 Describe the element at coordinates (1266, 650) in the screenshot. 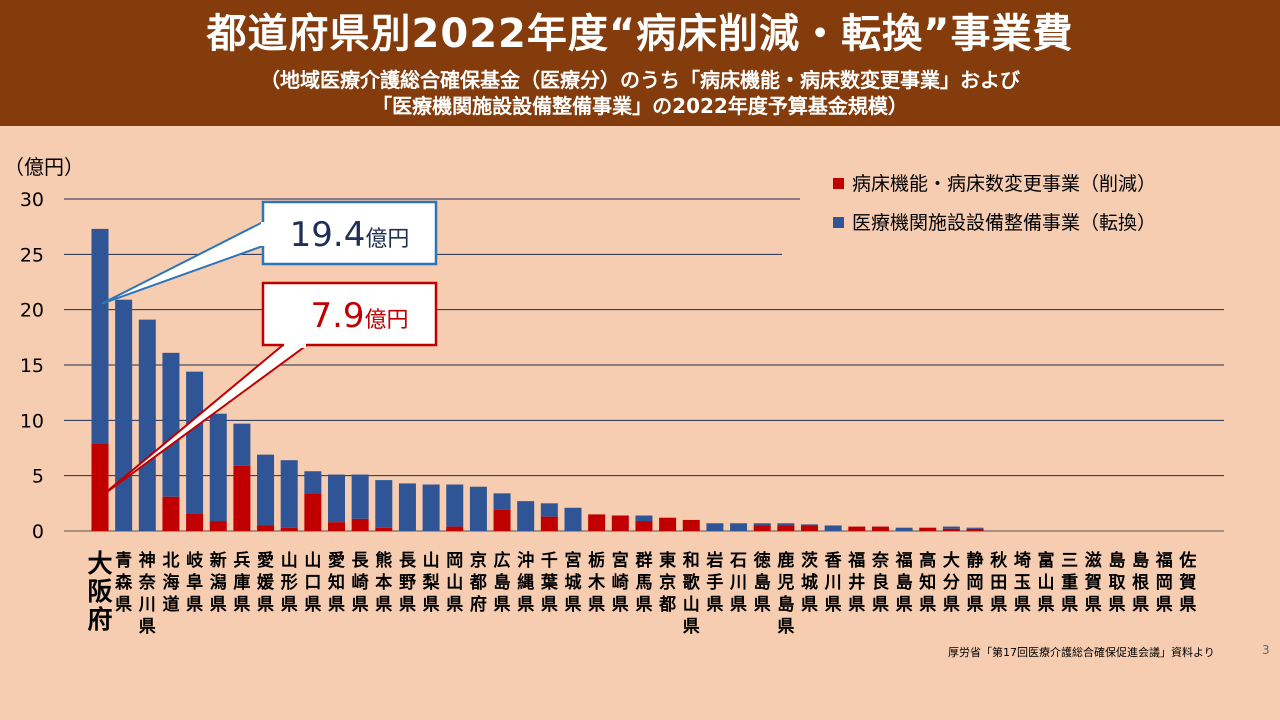

I see `page-number: 3` at that location.